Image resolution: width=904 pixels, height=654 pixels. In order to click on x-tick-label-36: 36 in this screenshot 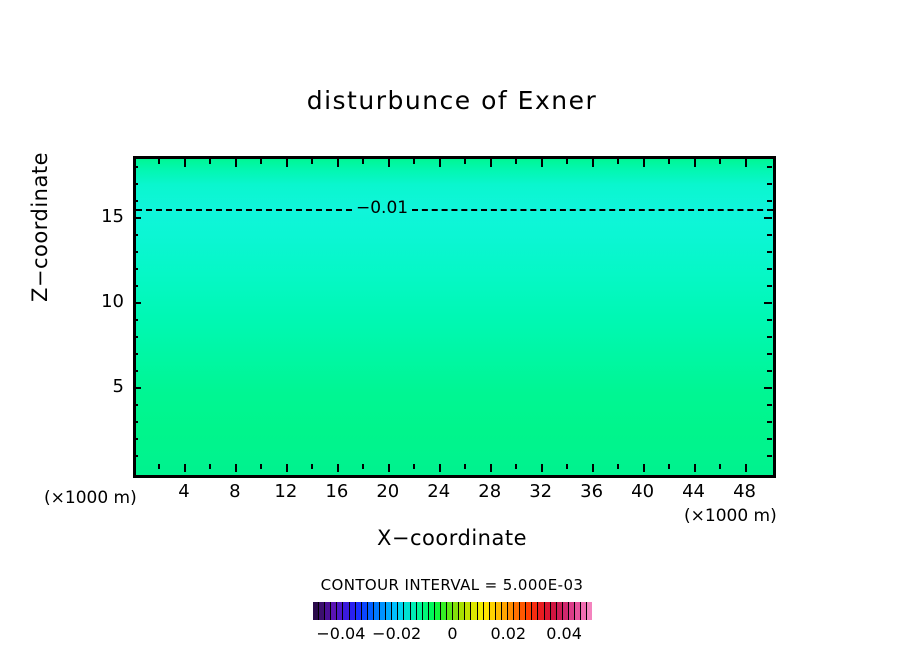, I will do `click(592, 491)`.